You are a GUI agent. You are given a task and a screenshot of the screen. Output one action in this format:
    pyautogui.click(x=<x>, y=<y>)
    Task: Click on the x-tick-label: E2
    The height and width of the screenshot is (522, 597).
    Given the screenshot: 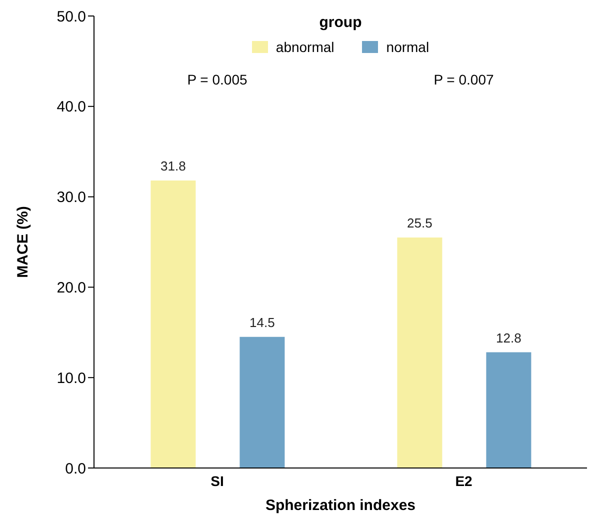 What is the action you would take?
    pyautogui.click(x=464, y=480)
    